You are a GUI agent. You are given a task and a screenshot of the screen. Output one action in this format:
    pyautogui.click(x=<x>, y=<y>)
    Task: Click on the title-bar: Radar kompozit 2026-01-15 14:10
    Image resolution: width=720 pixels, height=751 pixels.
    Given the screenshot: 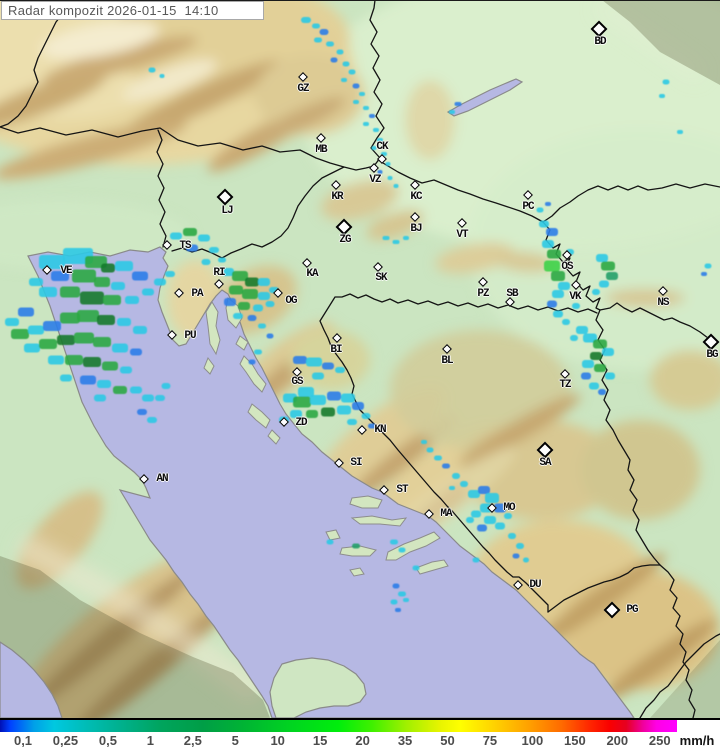 What is the action you would take?
    pyautogui.click(x=132, y=10)
    